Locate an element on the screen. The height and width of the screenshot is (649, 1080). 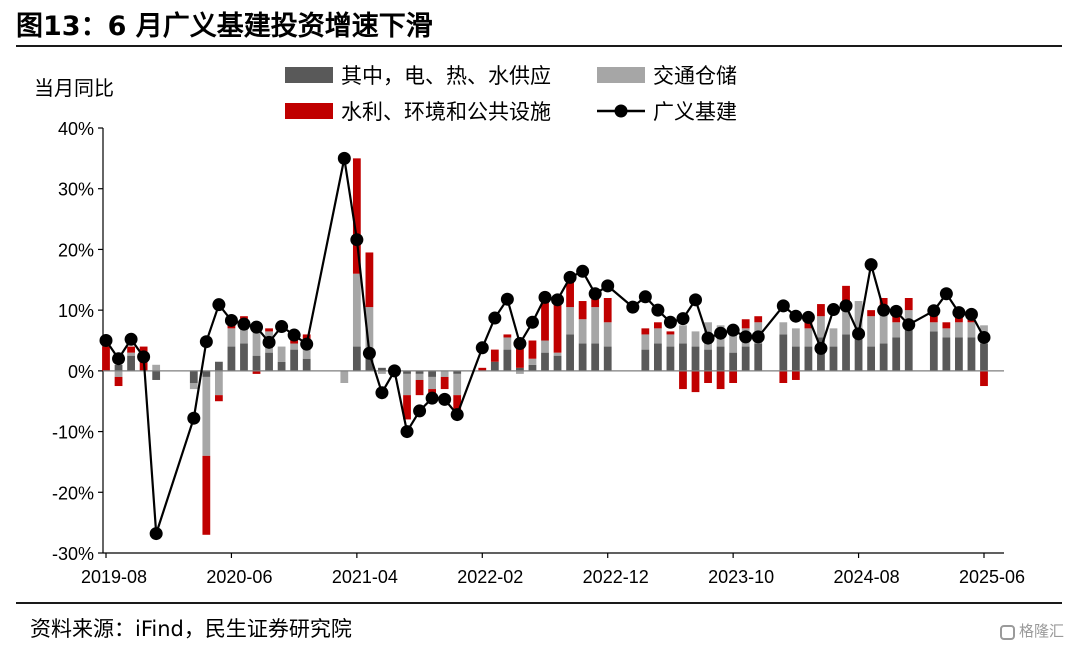
y-tick-label: -30% is located at coordinates (73, 554).